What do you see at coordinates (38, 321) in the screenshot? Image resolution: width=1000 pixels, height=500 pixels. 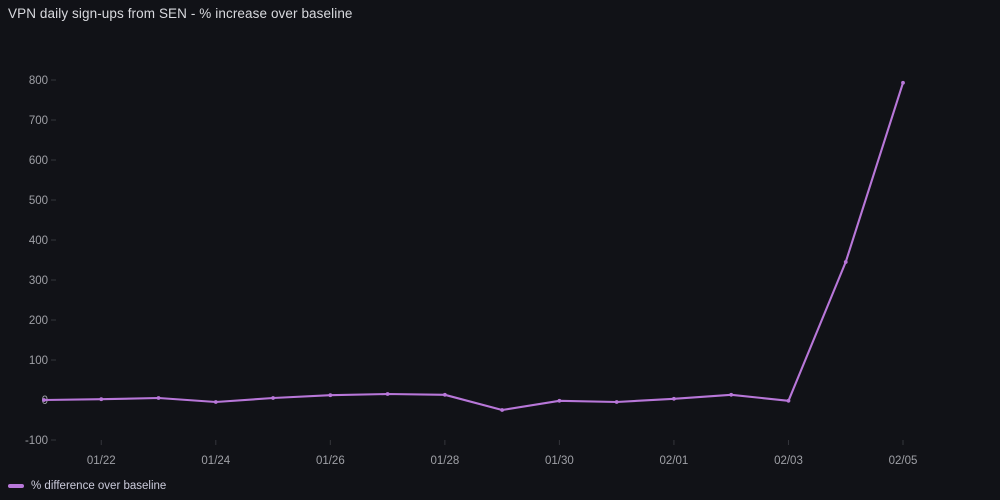 I see `y-axis-tick-label: 200` at bounding box center [38, 321].